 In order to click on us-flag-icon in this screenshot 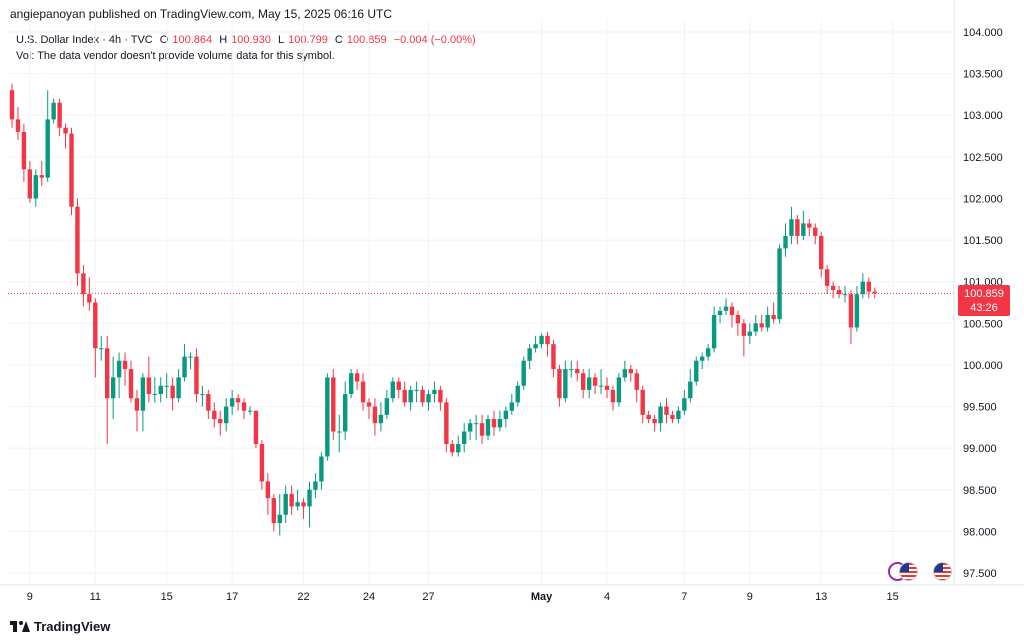, I will do `click(942, 571)`.